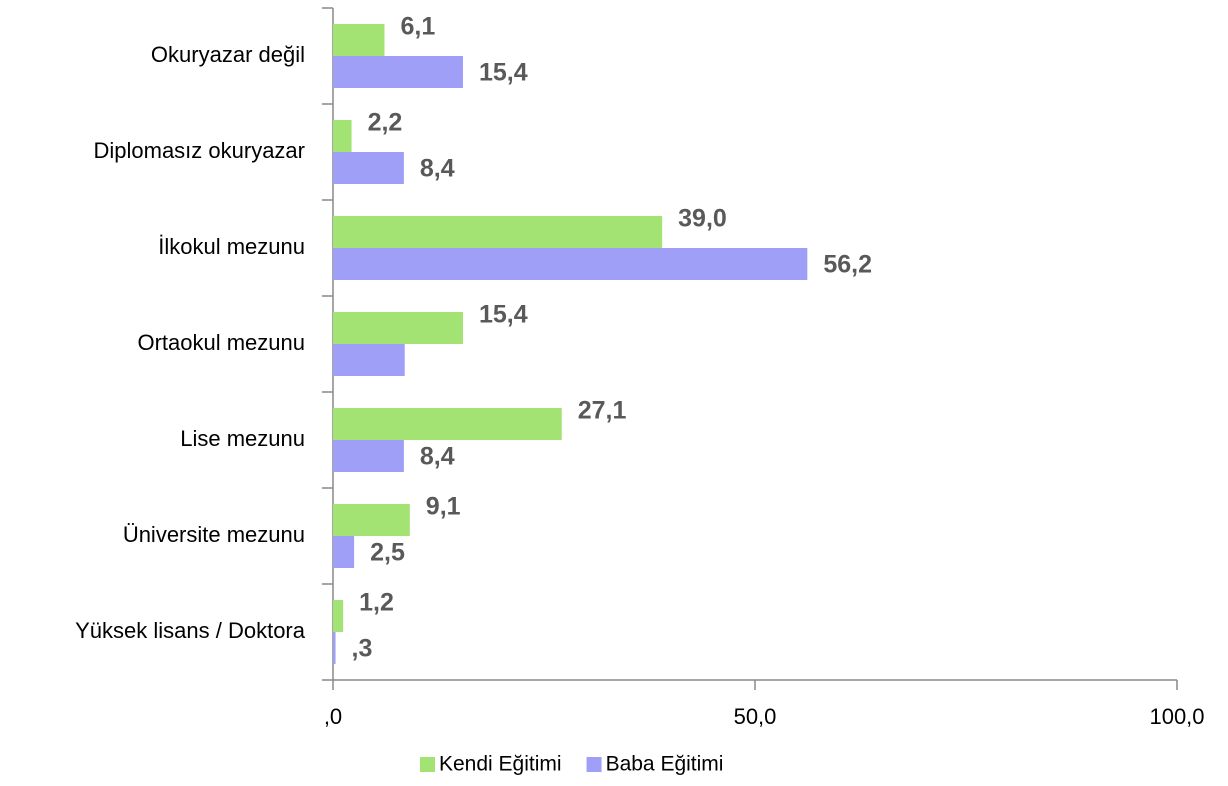 The width and height of the screenshot is (1228, 786). I want to click on y-tick-label: Diplomasız okuryazar, so click(199, 150).